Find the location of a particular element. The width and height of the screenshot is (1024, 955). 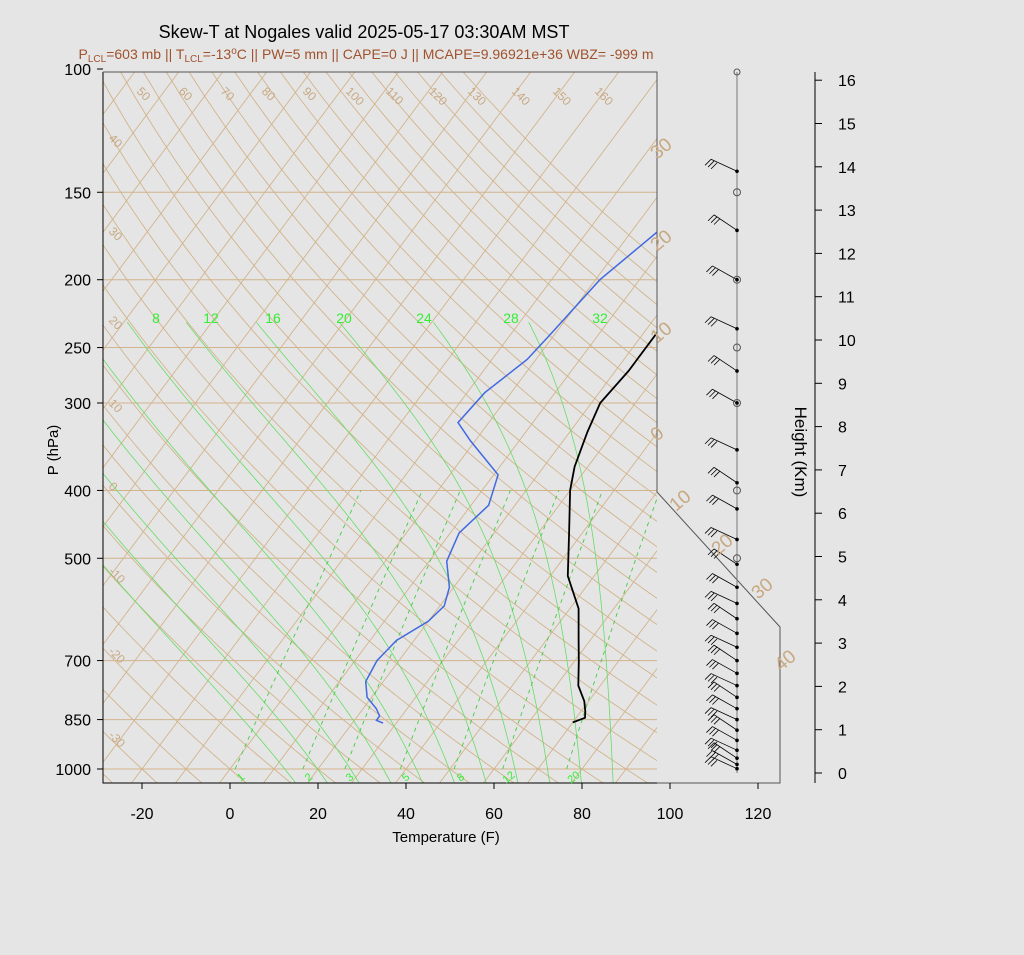

dry-adiabat-label: 30 is located at coordinates (116, 234).